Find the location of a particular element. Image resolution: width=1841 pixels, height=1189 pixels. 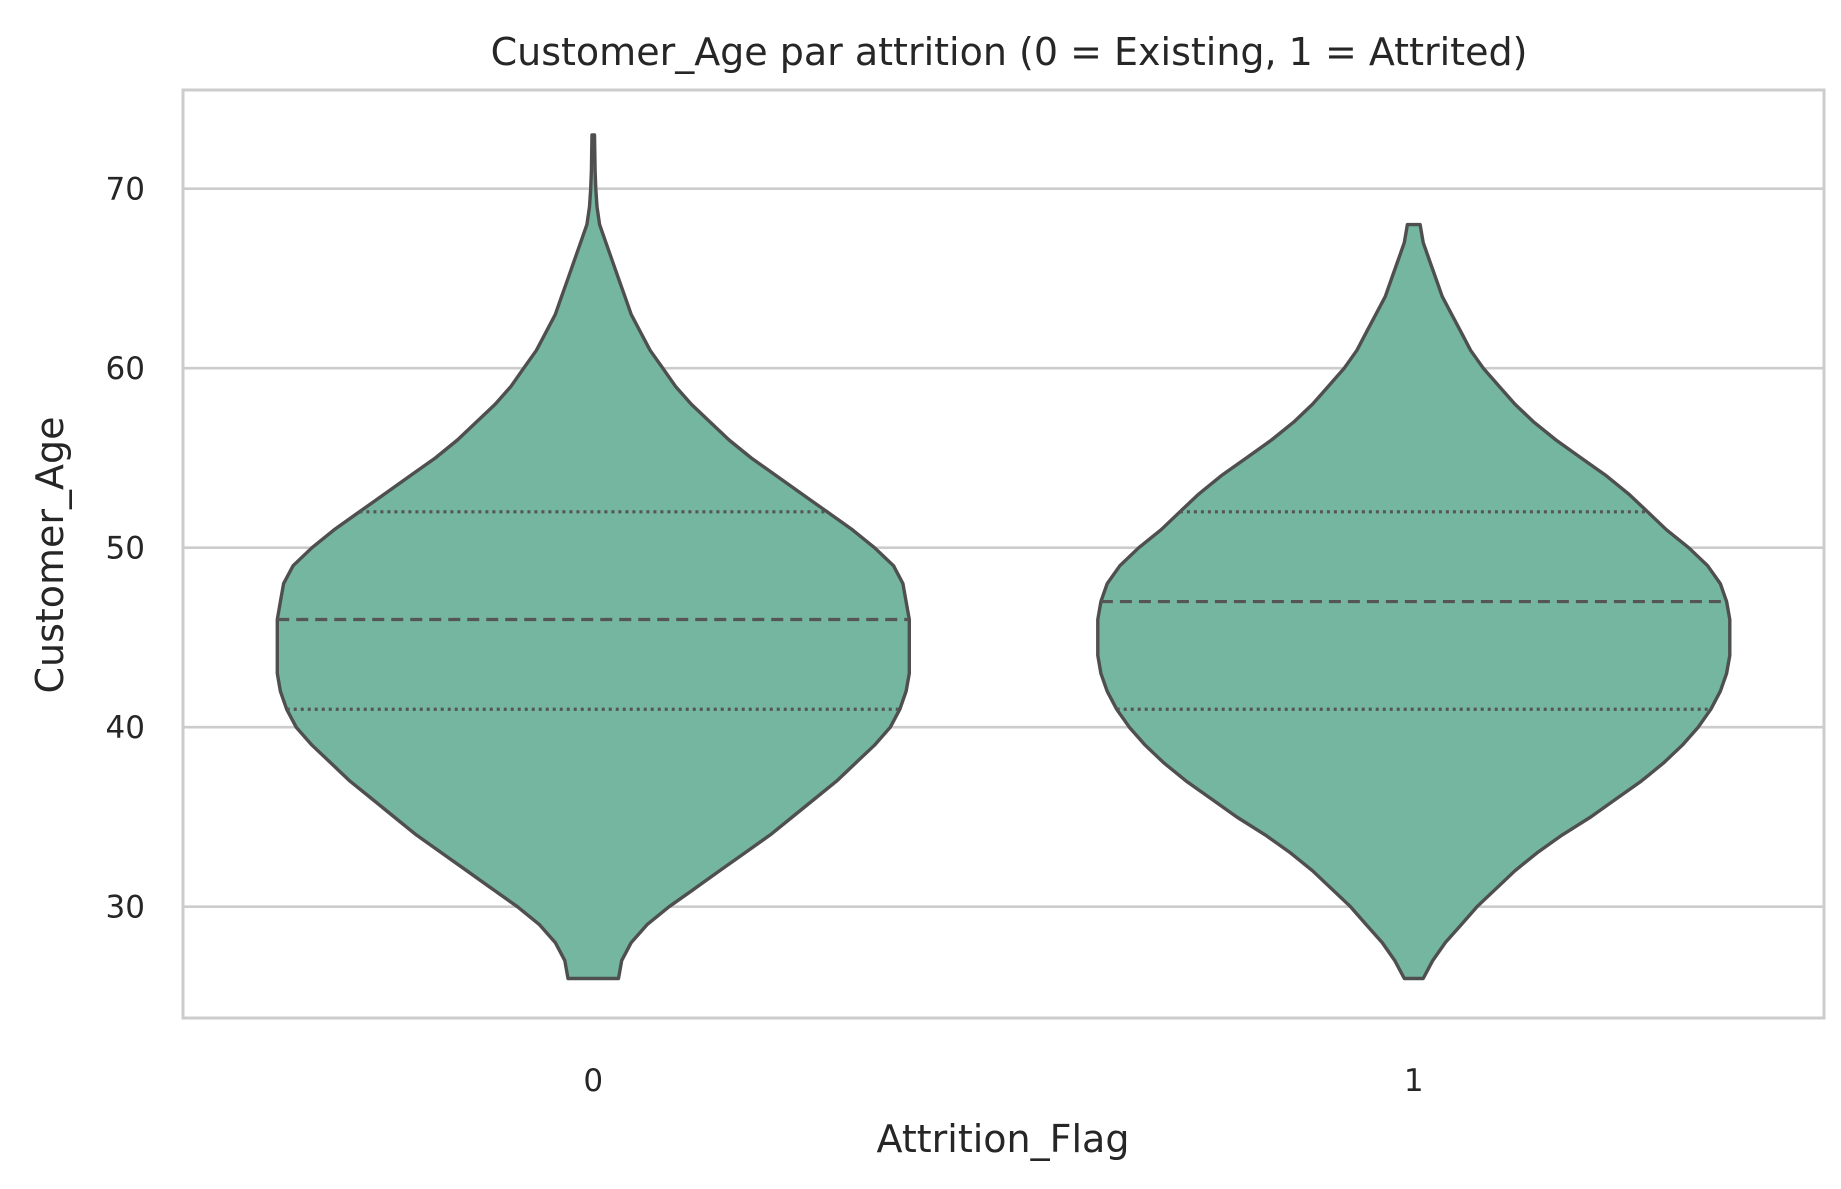

x-axis-label: Attrition_Flag is located at coordinates (1003, 1139).